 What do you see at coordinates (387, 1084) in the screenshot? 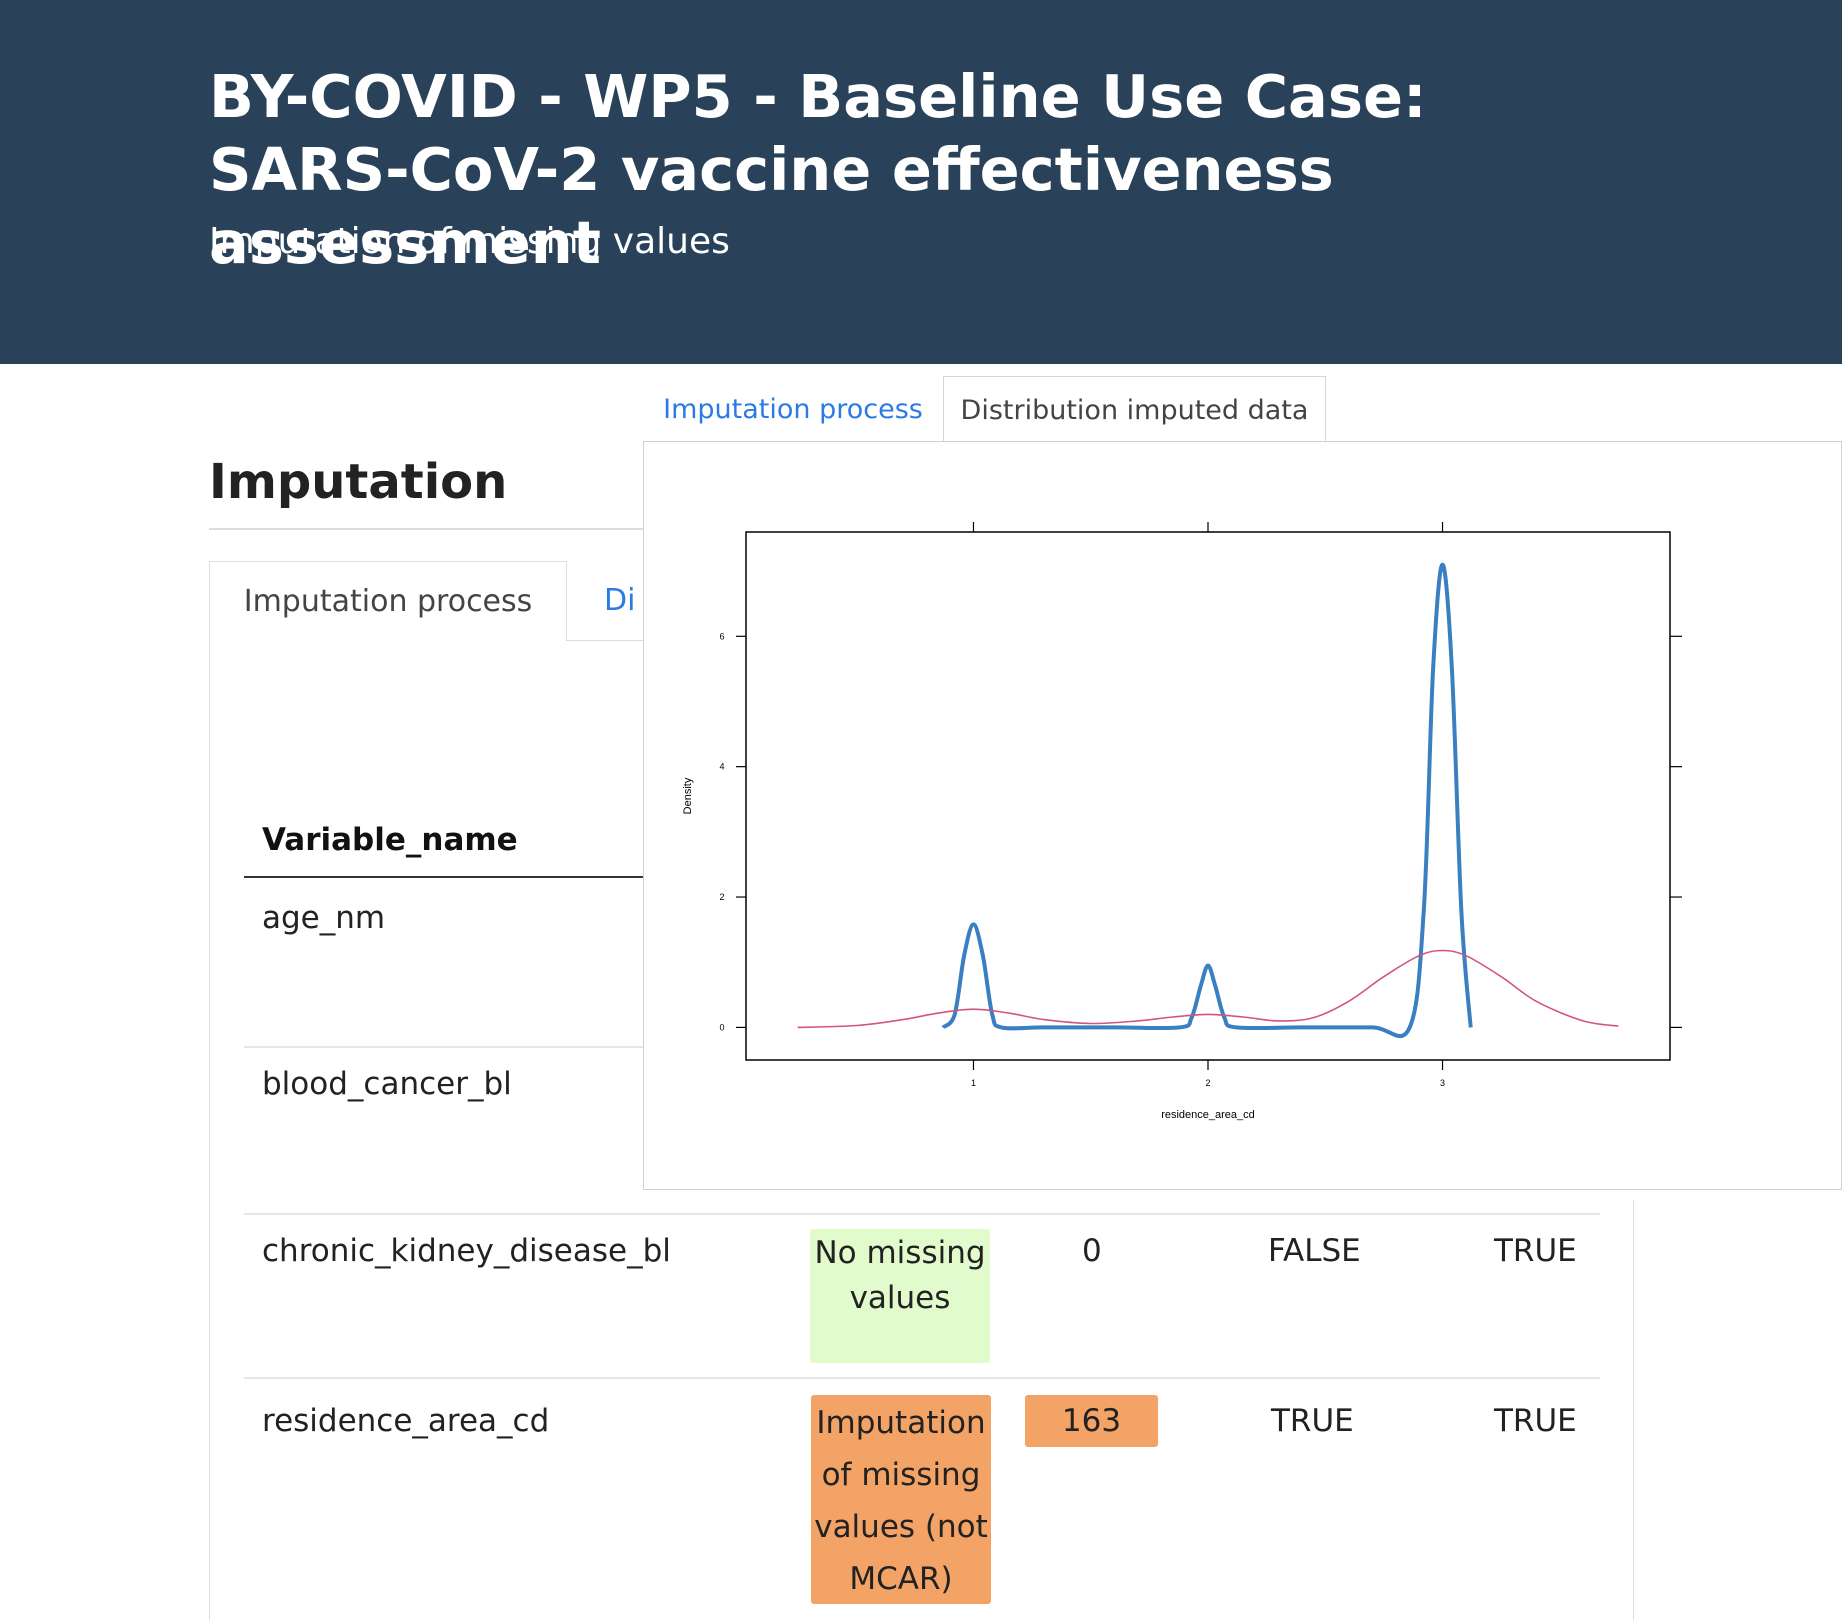
I see `table-row-blood-cancer-bl: blood_cancer_bl` at bounding box center [387, 1084].